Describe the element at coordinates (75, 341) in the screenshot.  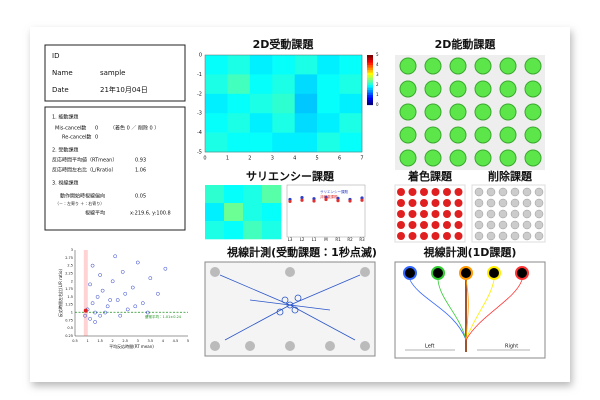
I see `x-tick-label: 0.5` at that location.